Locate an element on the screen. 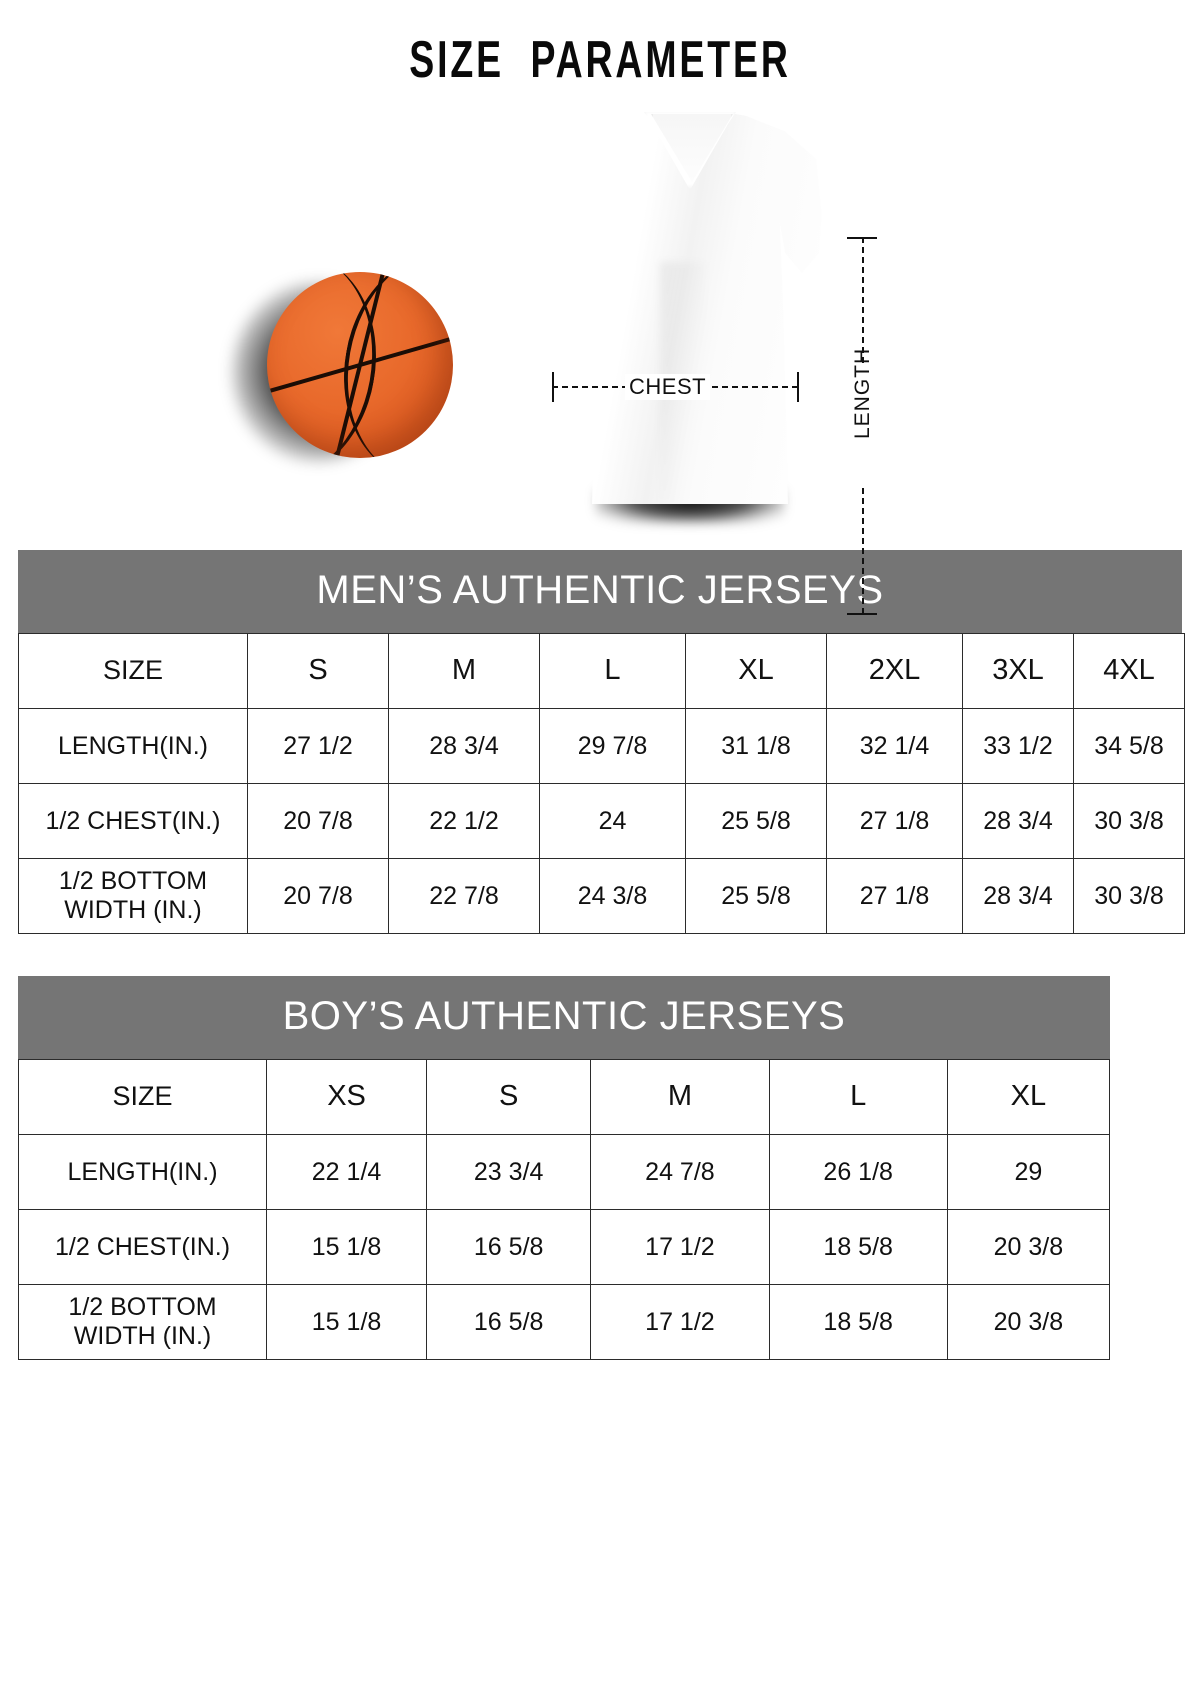 Image resolution: width=1200 pixels, height=1705 pixels. basketball-seam-vertical is located at coordinates (360, 365).